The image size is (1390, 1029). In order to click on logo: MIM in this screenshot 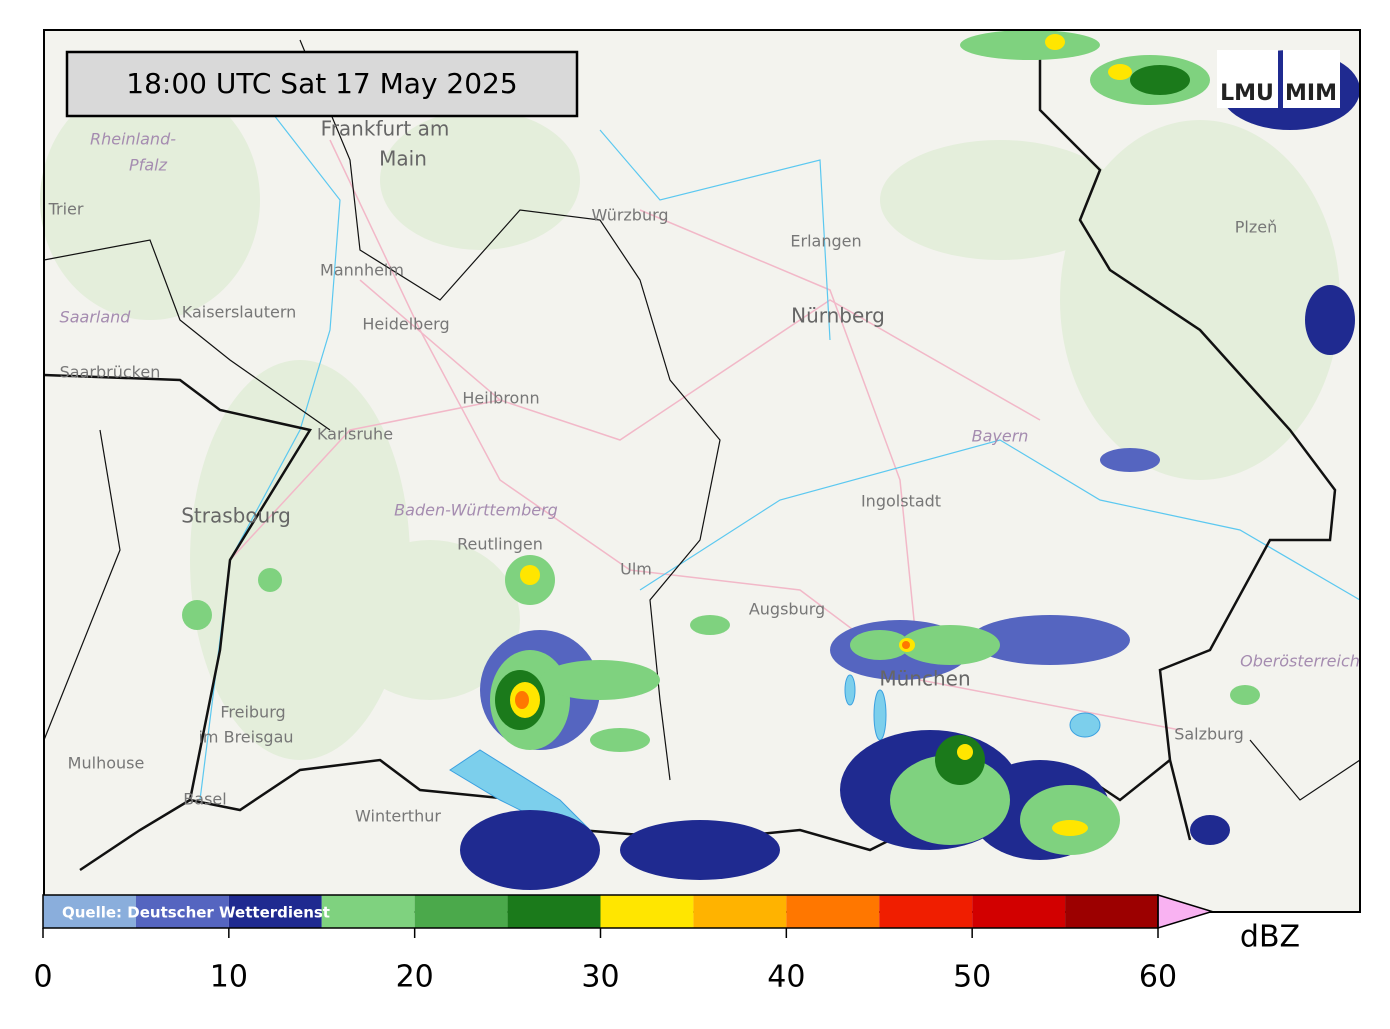, I will do `click(1311, 93)`.